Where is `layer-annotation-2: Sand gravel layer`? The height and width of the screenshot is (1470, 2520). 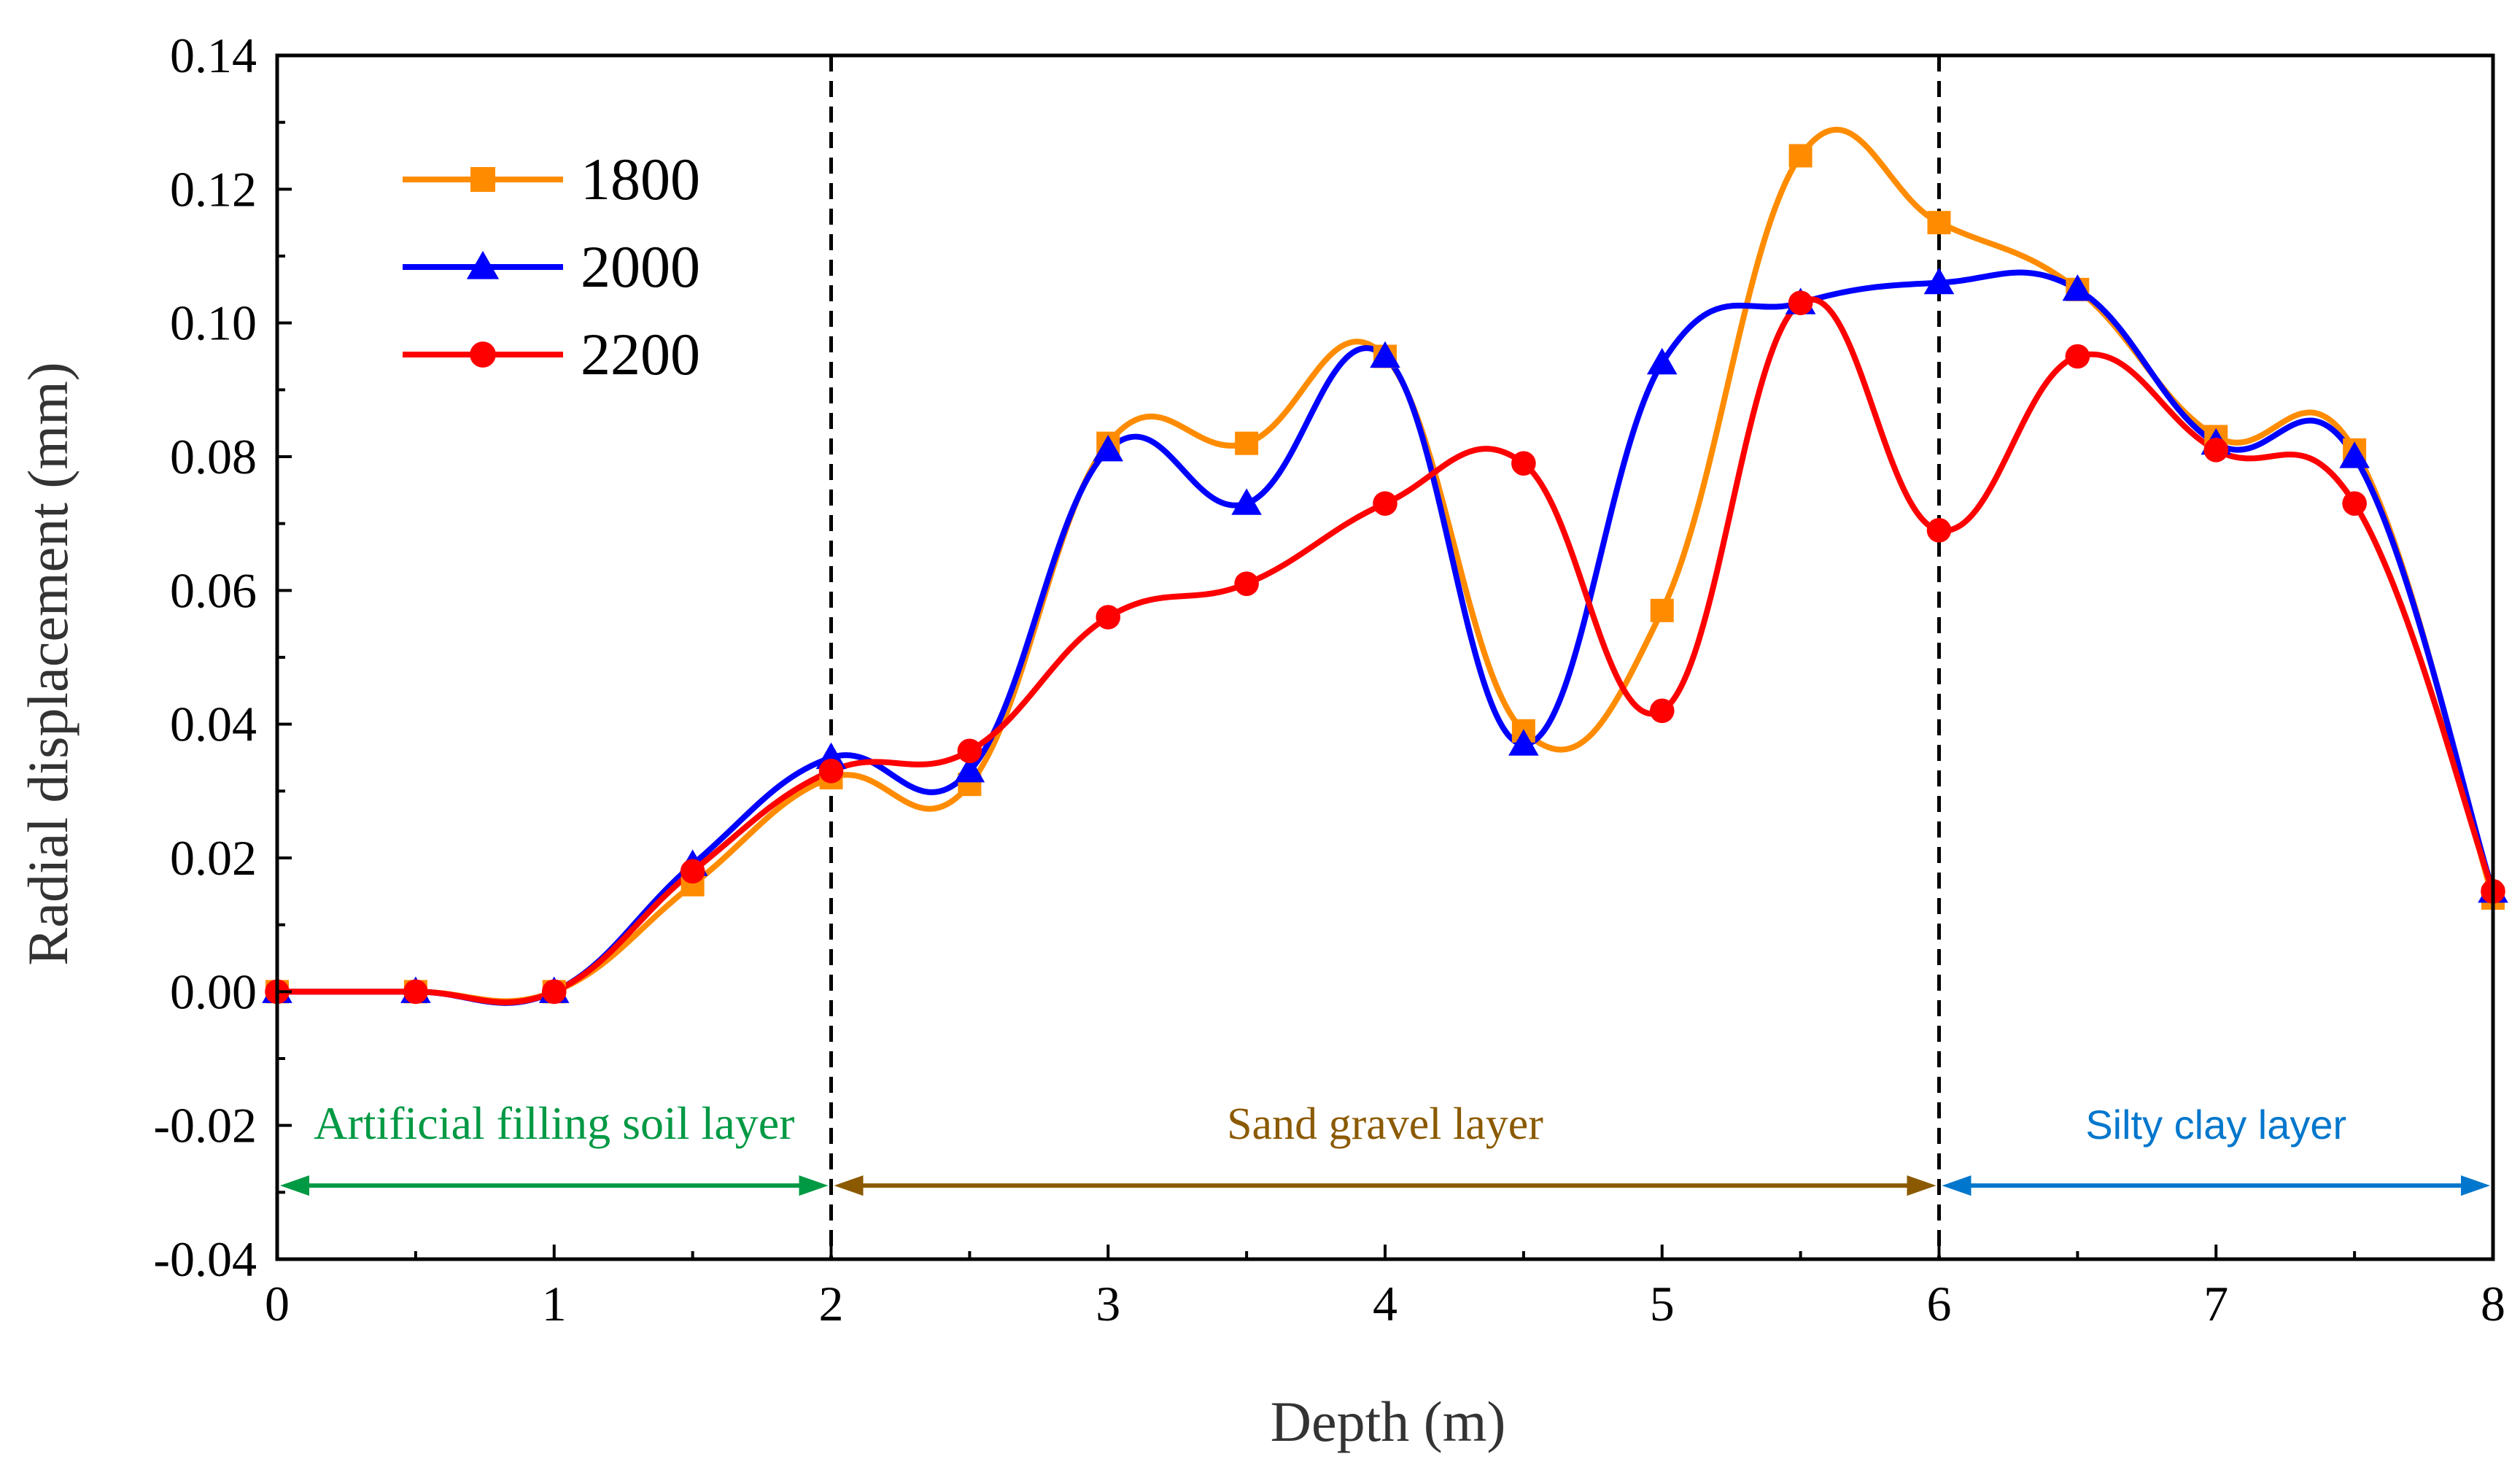
layer-annotation-2: Sand gravel layer is located at coordinates (1385, 1148).